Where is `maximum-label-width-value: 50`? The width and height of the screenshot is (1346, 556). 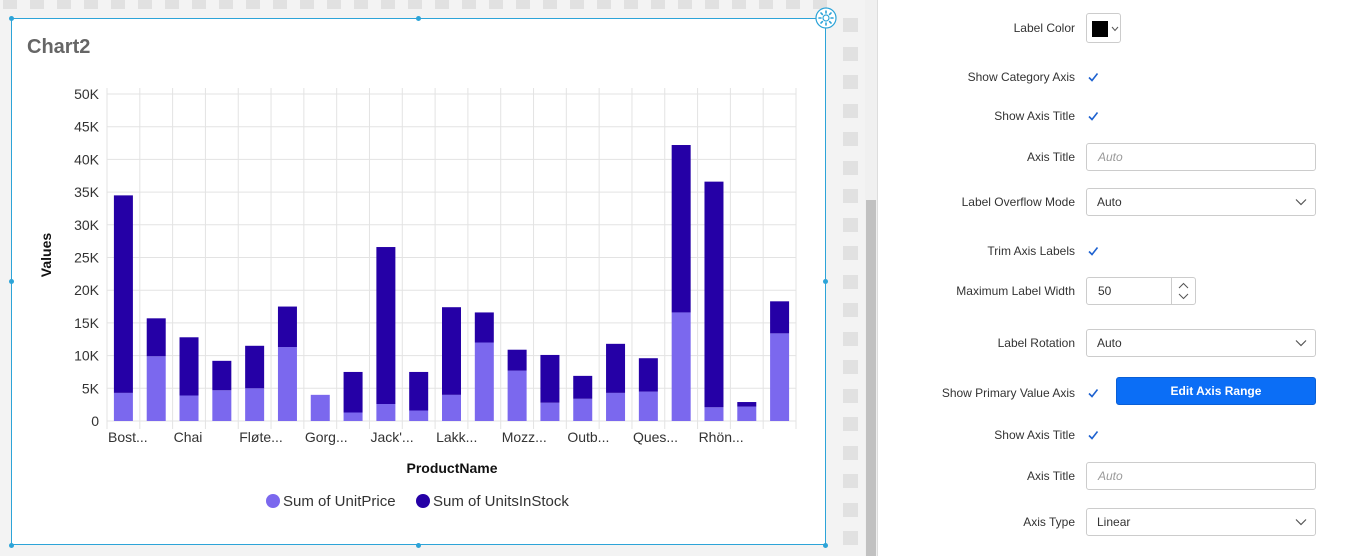
maximum-label-width-value: 50 is located at coordinates (1105, 291).